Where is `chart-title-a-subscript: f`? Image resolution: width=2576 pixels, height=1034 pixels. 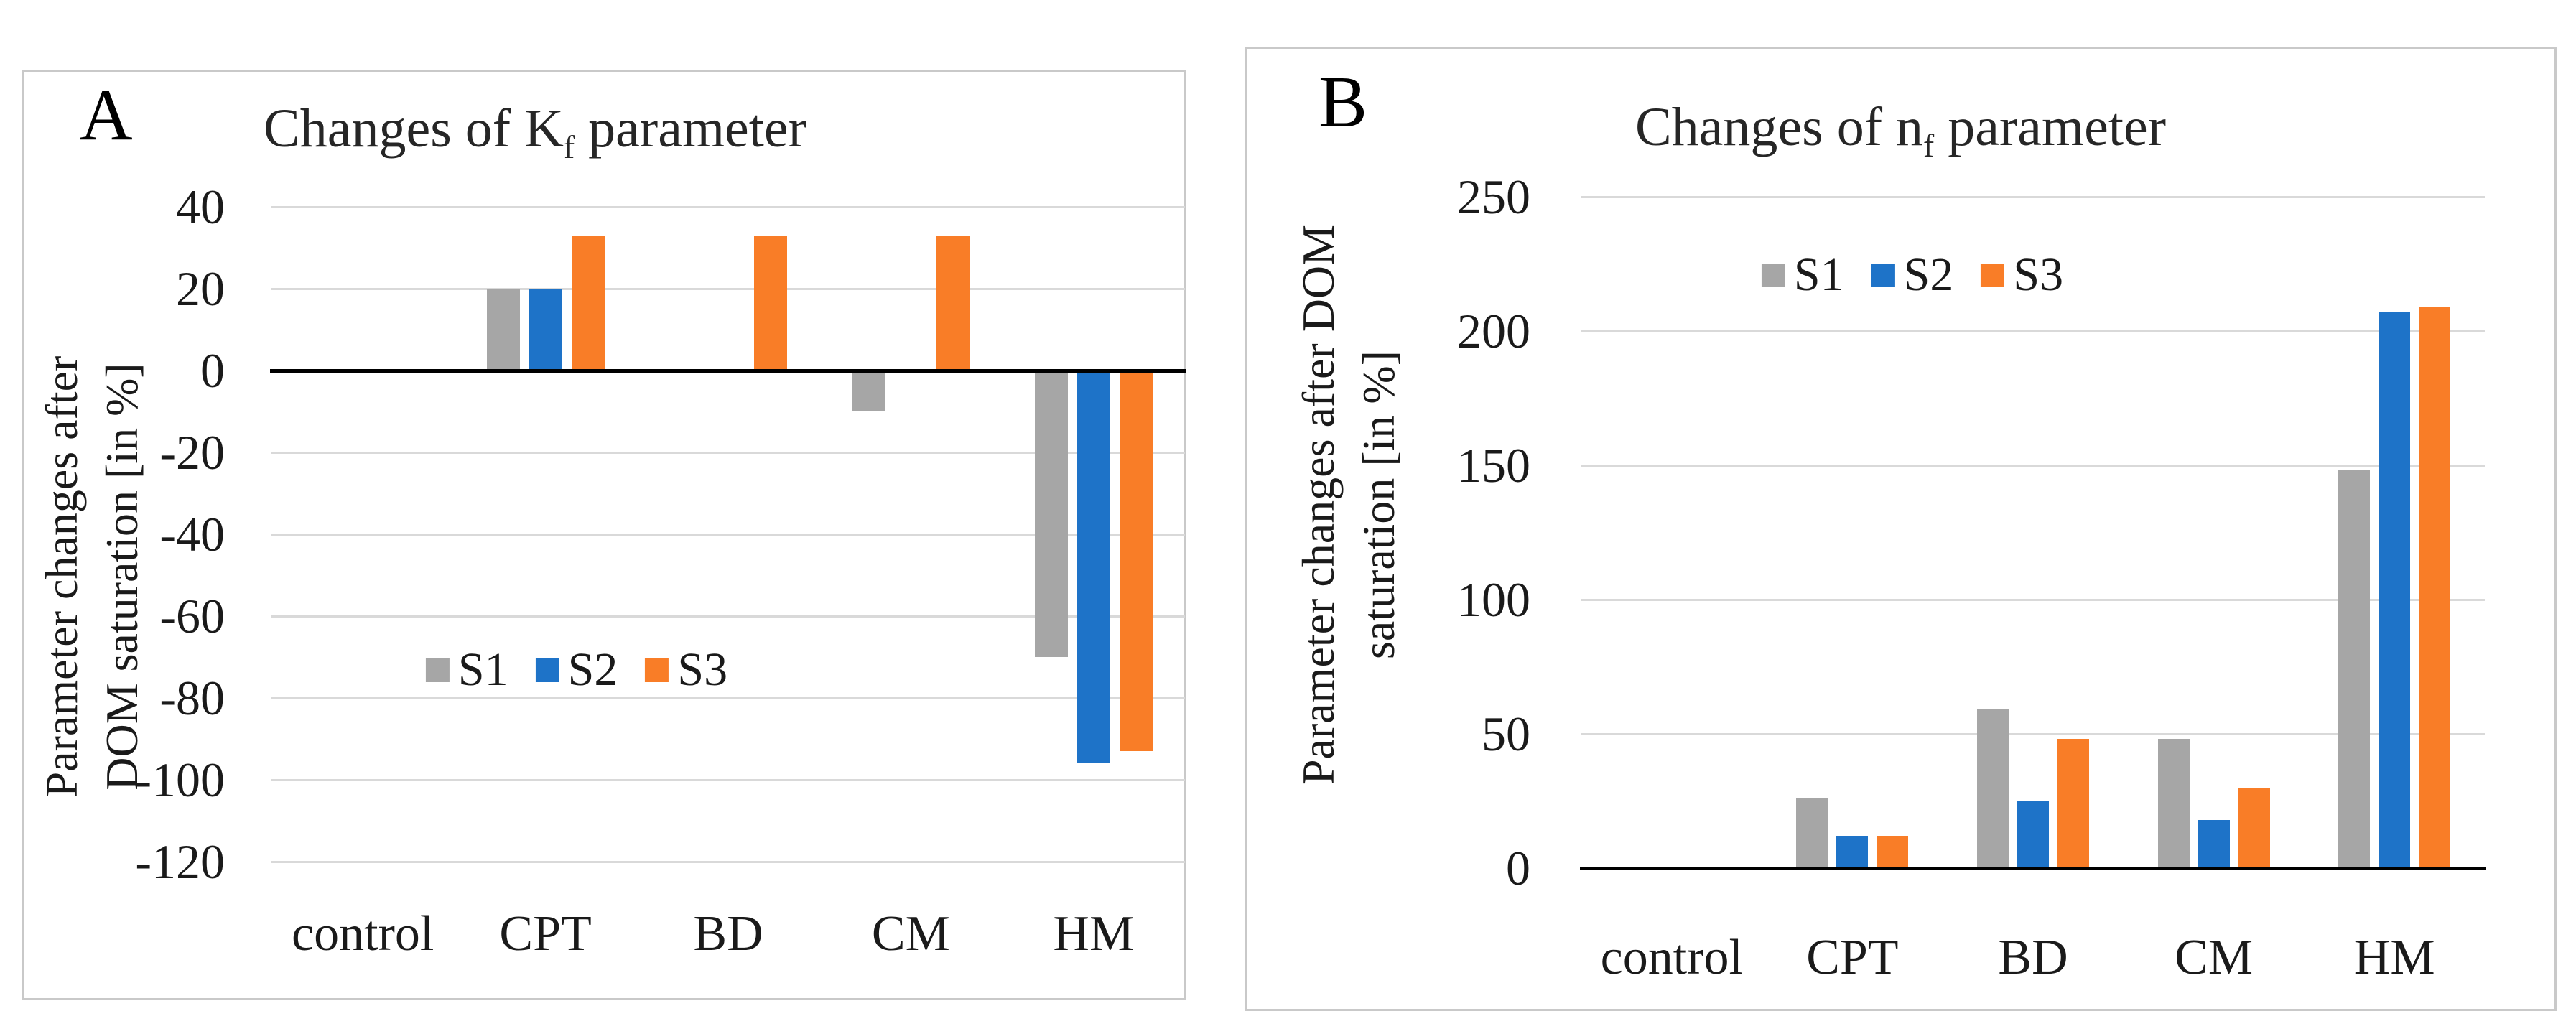
chart-title-a-subscript: f is located at coordinates (569, 147).